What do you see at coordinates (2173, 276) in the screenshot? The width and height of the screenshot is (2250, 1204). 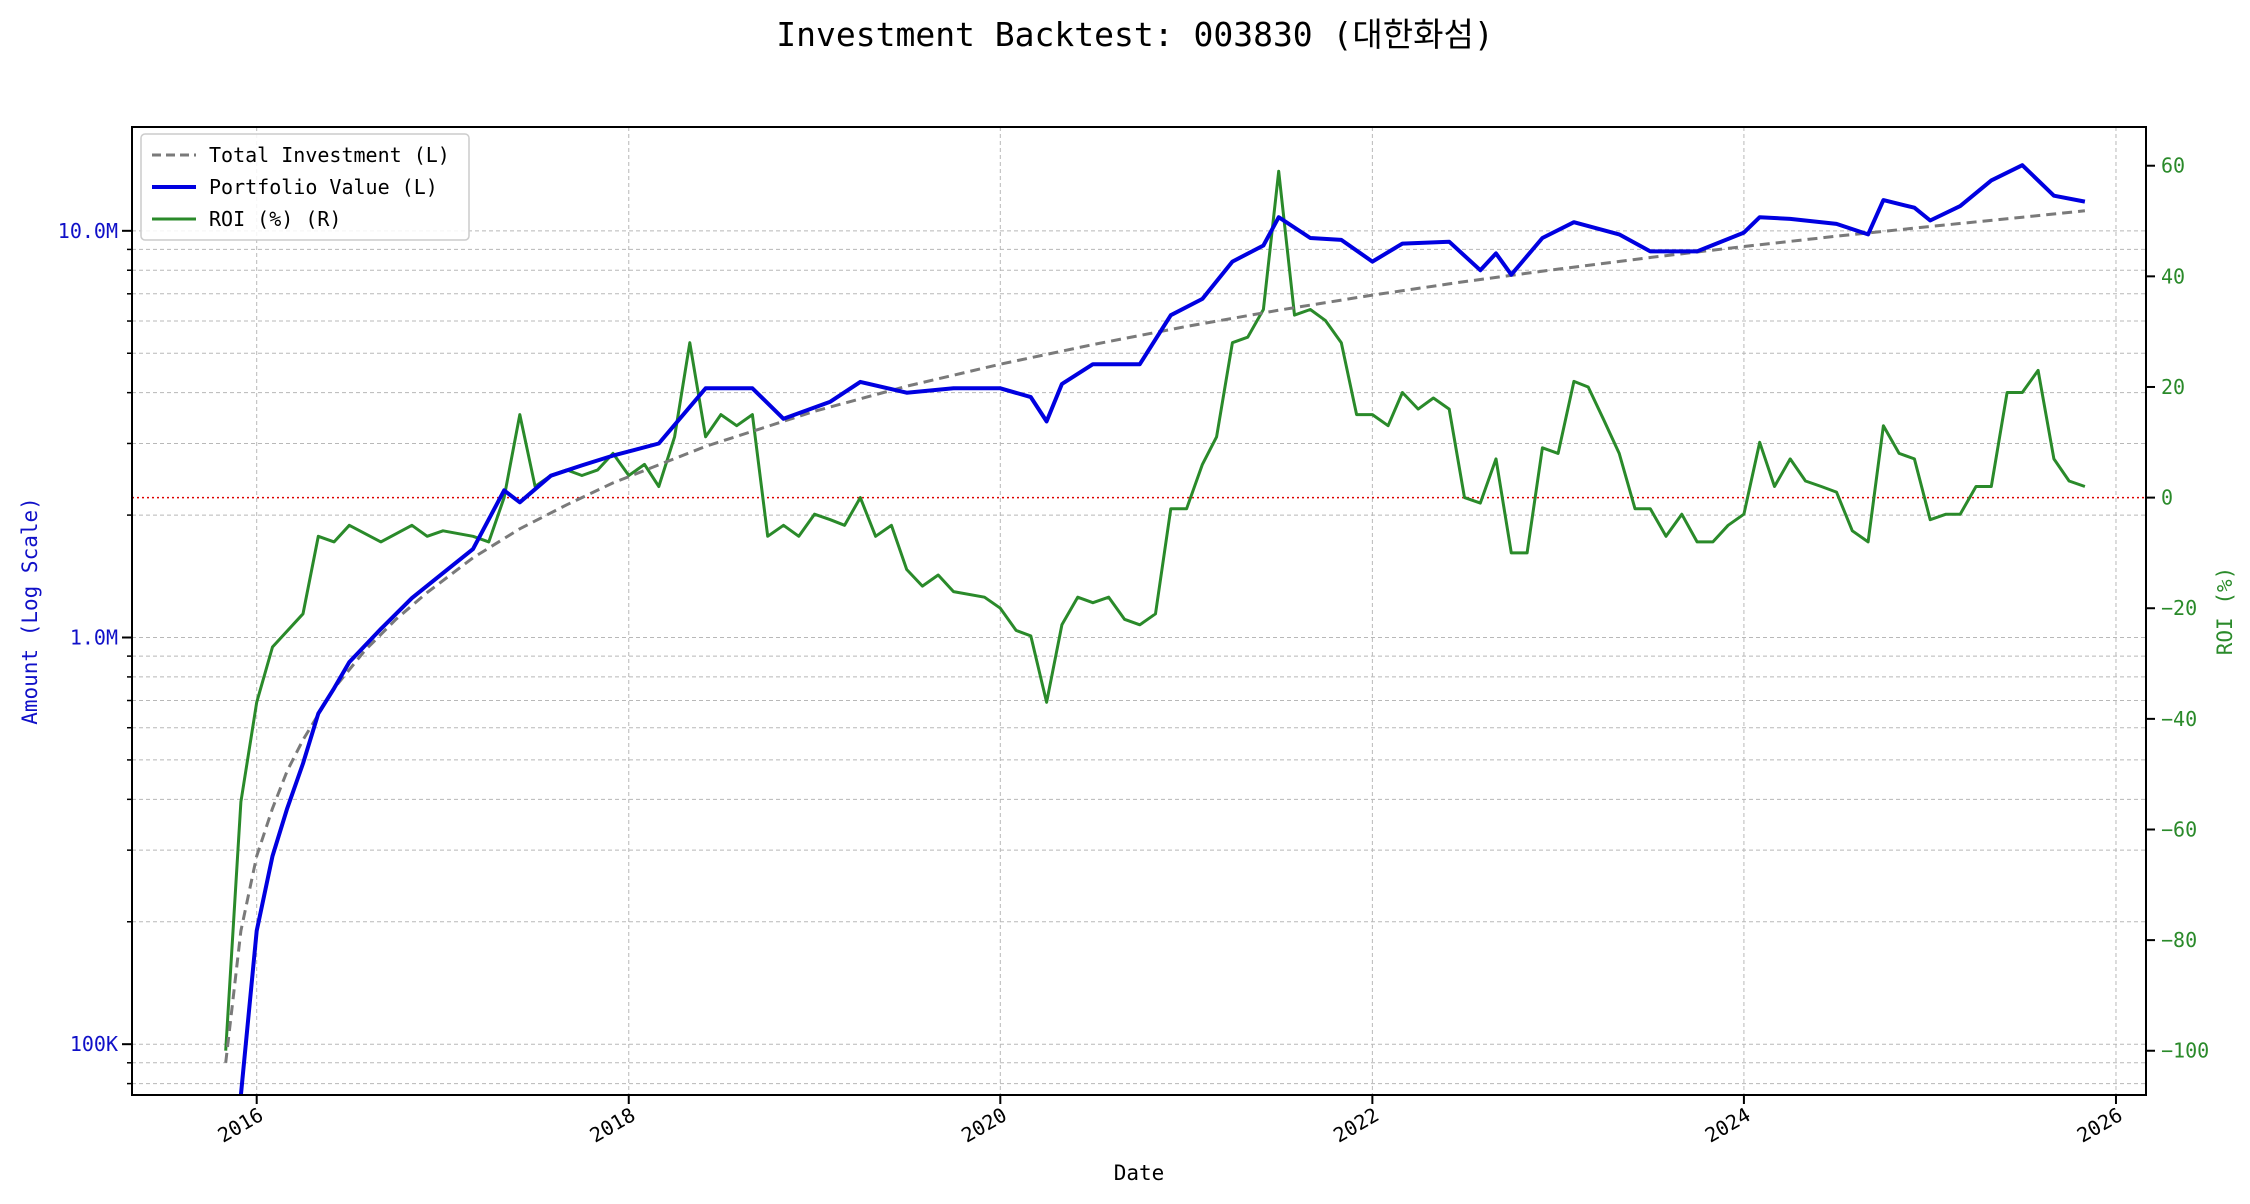 I see `right-tick-label: 40` at bounding box center [2173, 276].